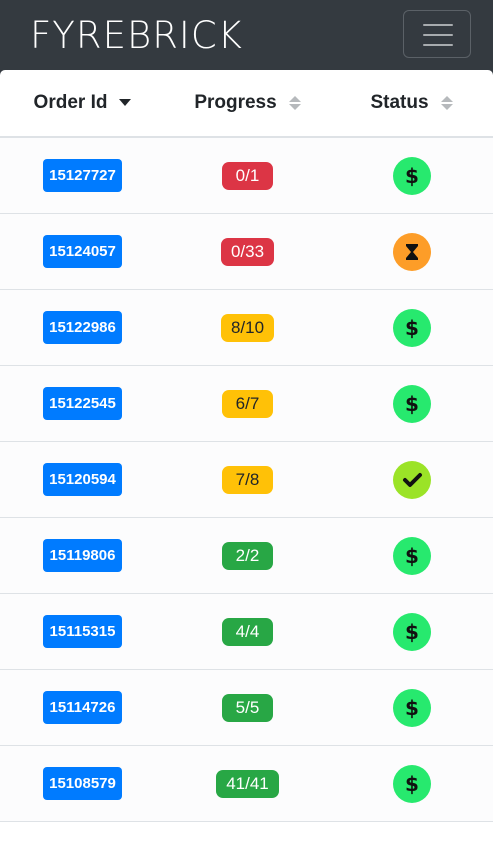 This screenshot has width=493, height=855. I want to click on sort-descending-icon, so click(125, 103).